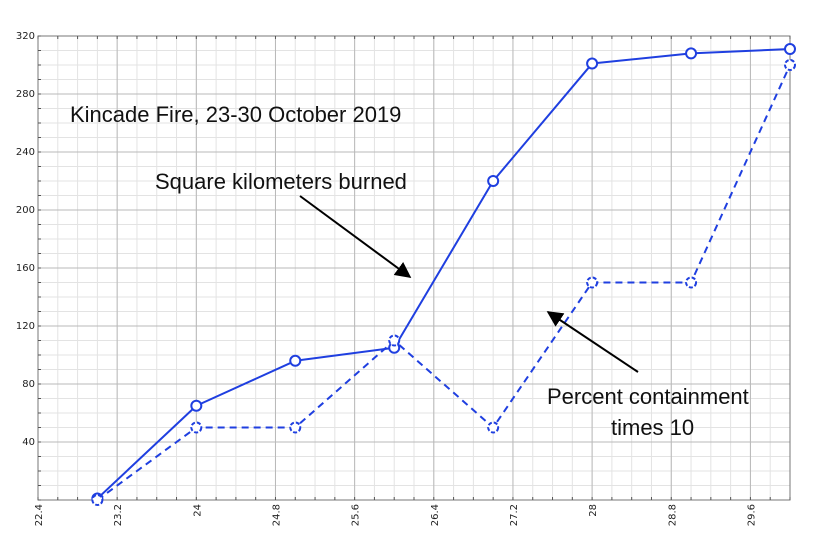 This screenshot has height=536, width=826. What do you see at coordinates (395, 515) in the screenshot?
I see `x-tick-labels: 22.4 23.2 24 24.8 25.6 26.4 27.2 28 28.8 29.6` at bounding box center [395, 515].